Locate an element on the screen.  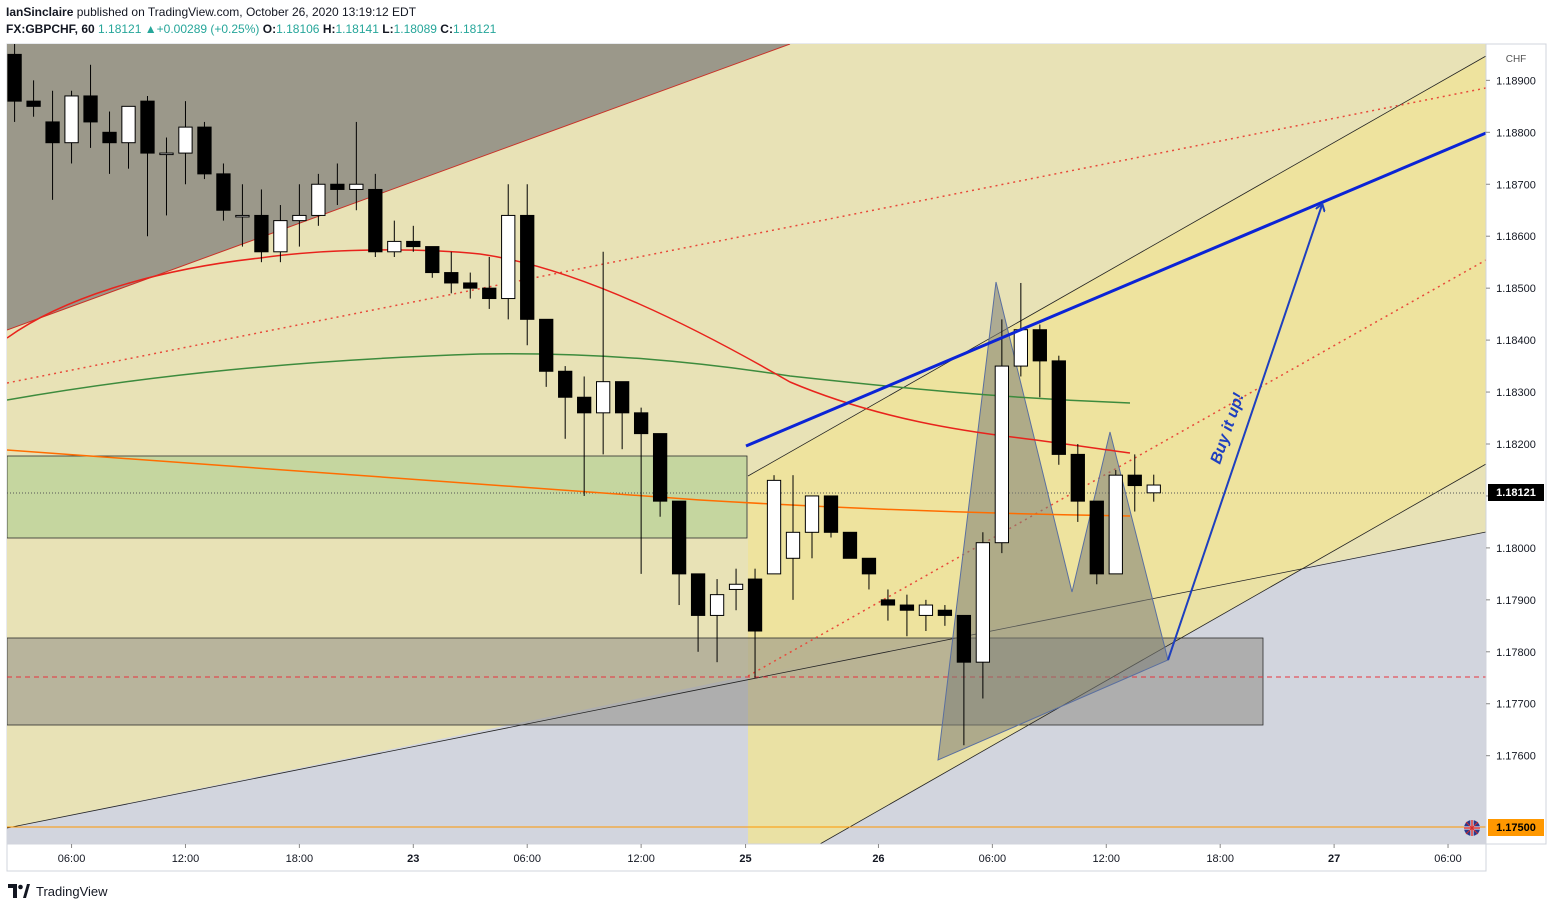
resistance-zone is located at coordinates (377, 497).